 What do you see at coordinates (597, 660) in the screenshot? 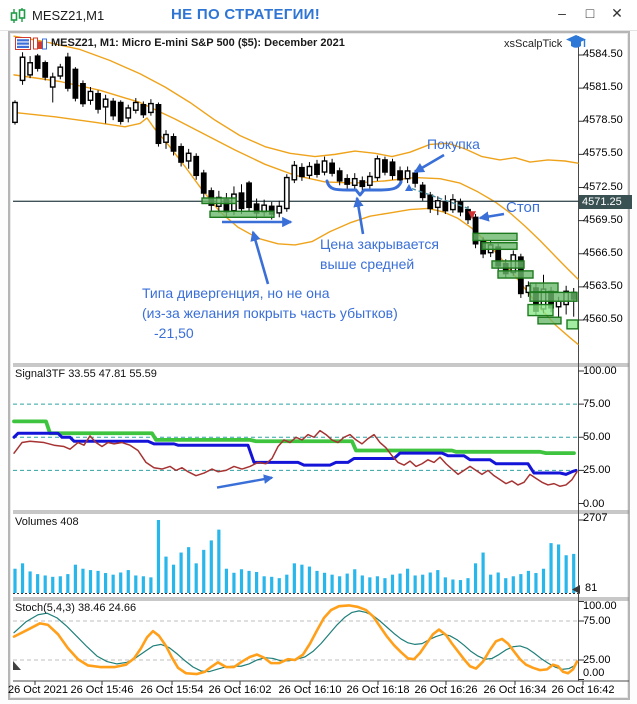
I see `stoch-axis-label: 25.00` at bounding box center [597, 660].